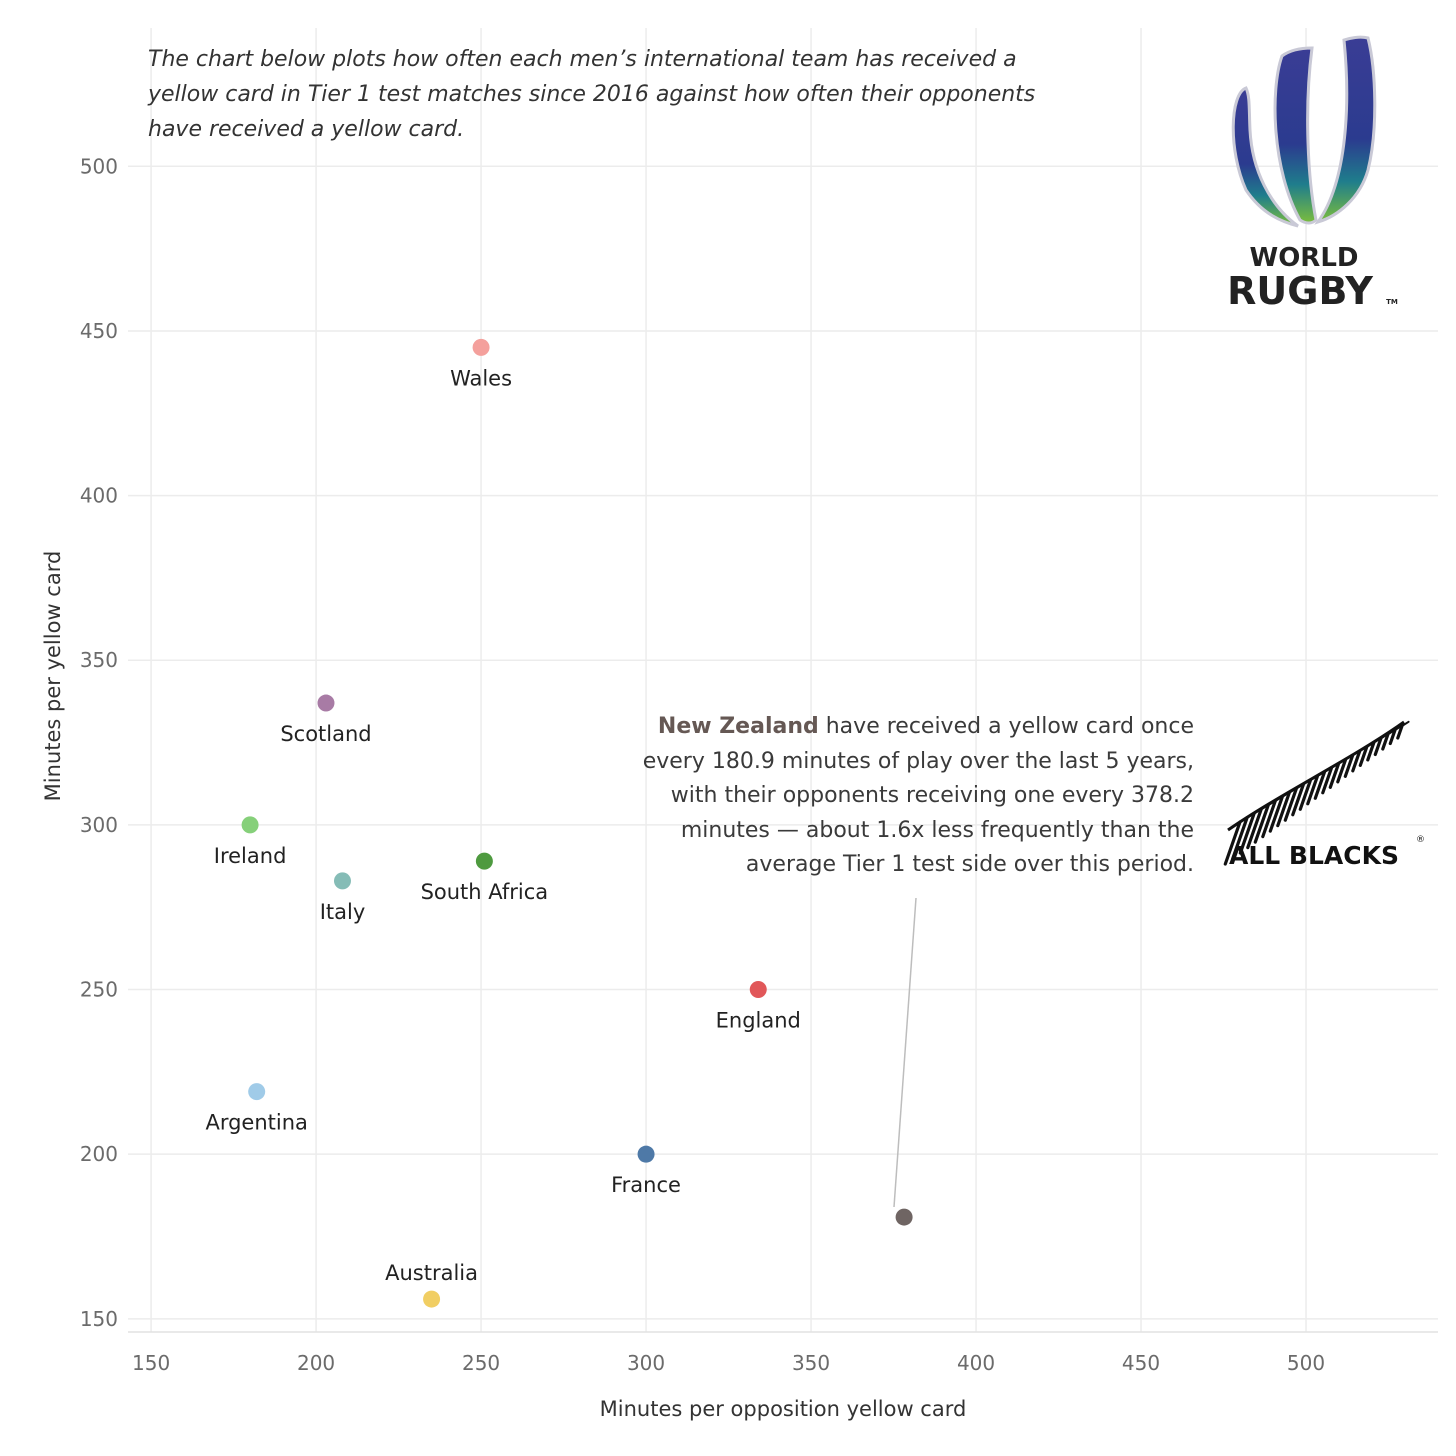 The image size is (1456, 1456). Describe the element at coordinates (316, 1363) in the screenshot. I see `x-tick-label: 200` at that location.